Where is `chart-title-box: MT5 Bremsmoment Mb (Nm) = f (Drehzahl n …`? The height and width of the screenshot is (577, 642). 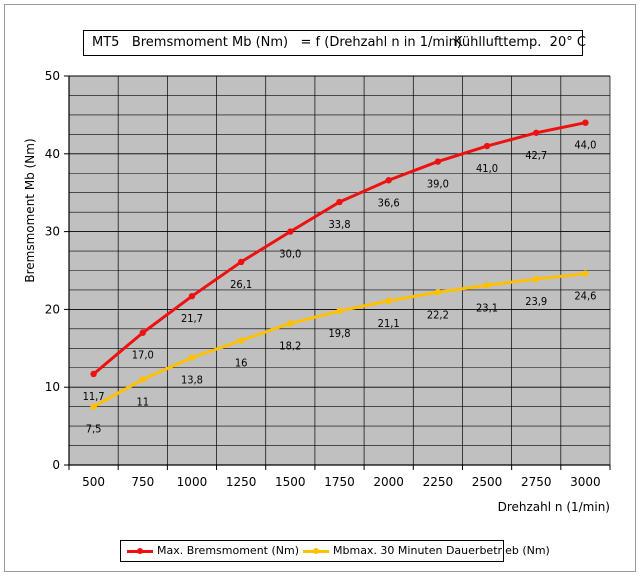
chart-title-box: MT5 Bremsmoment Mb (Nm) = f (Drehzahl n … is located at coordinates (334, 43).